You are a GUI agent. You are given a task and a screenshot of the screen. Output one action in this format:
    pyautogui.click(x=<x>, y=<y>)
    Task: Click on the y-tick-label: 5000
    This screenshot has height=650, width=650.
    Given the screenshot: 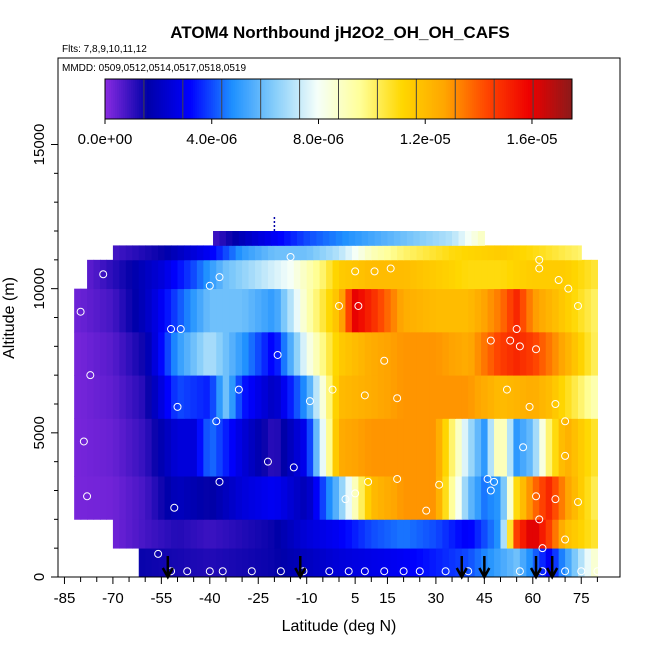 What is the action you would take?
    pyautogui.click(x=39, y=432)
    